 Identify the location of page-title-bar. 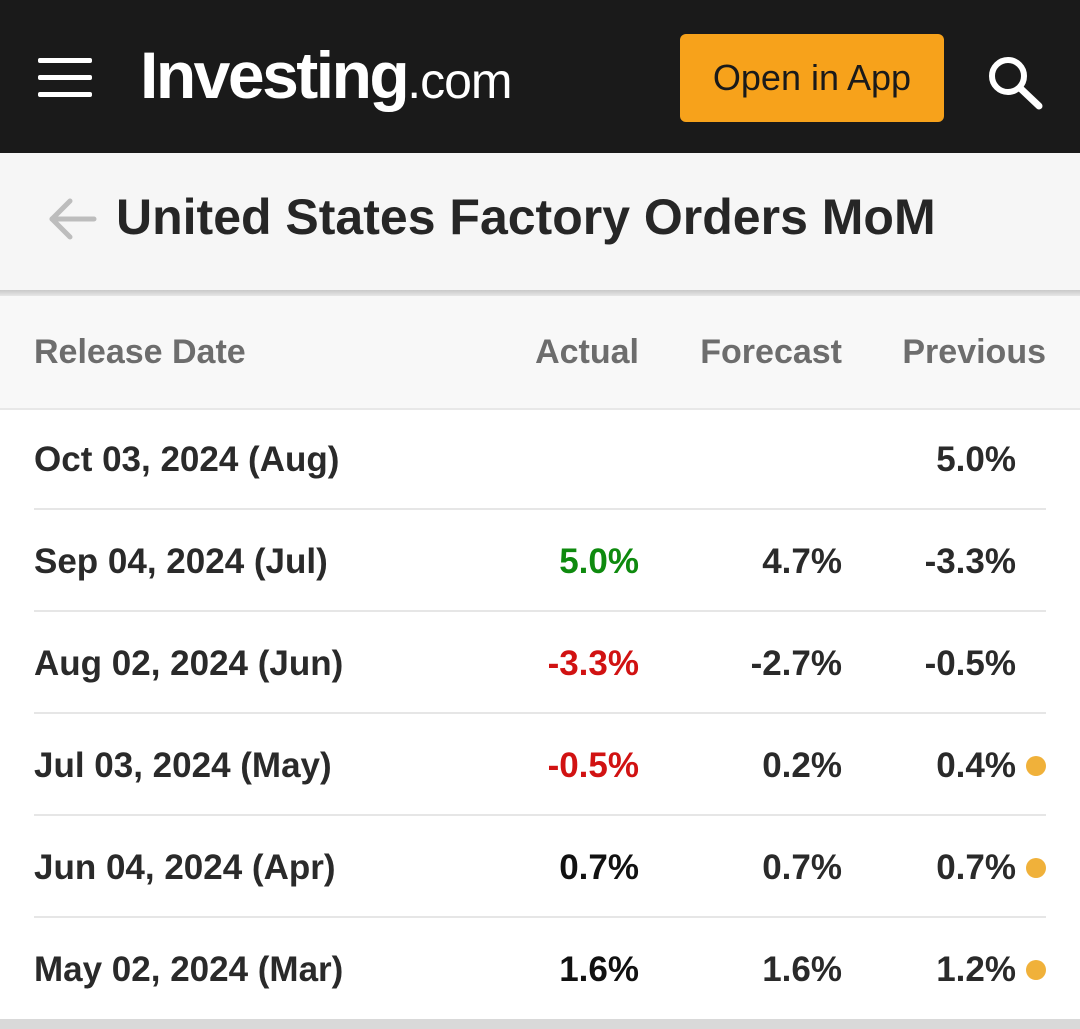
(540, 221).